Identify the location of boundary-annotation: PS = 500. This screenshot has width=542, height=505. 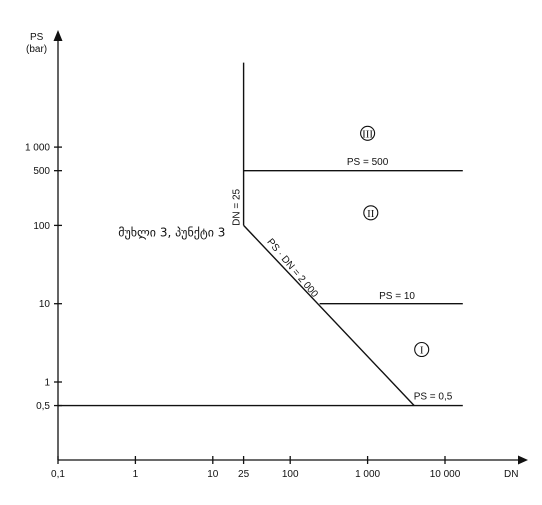
(368, 162).